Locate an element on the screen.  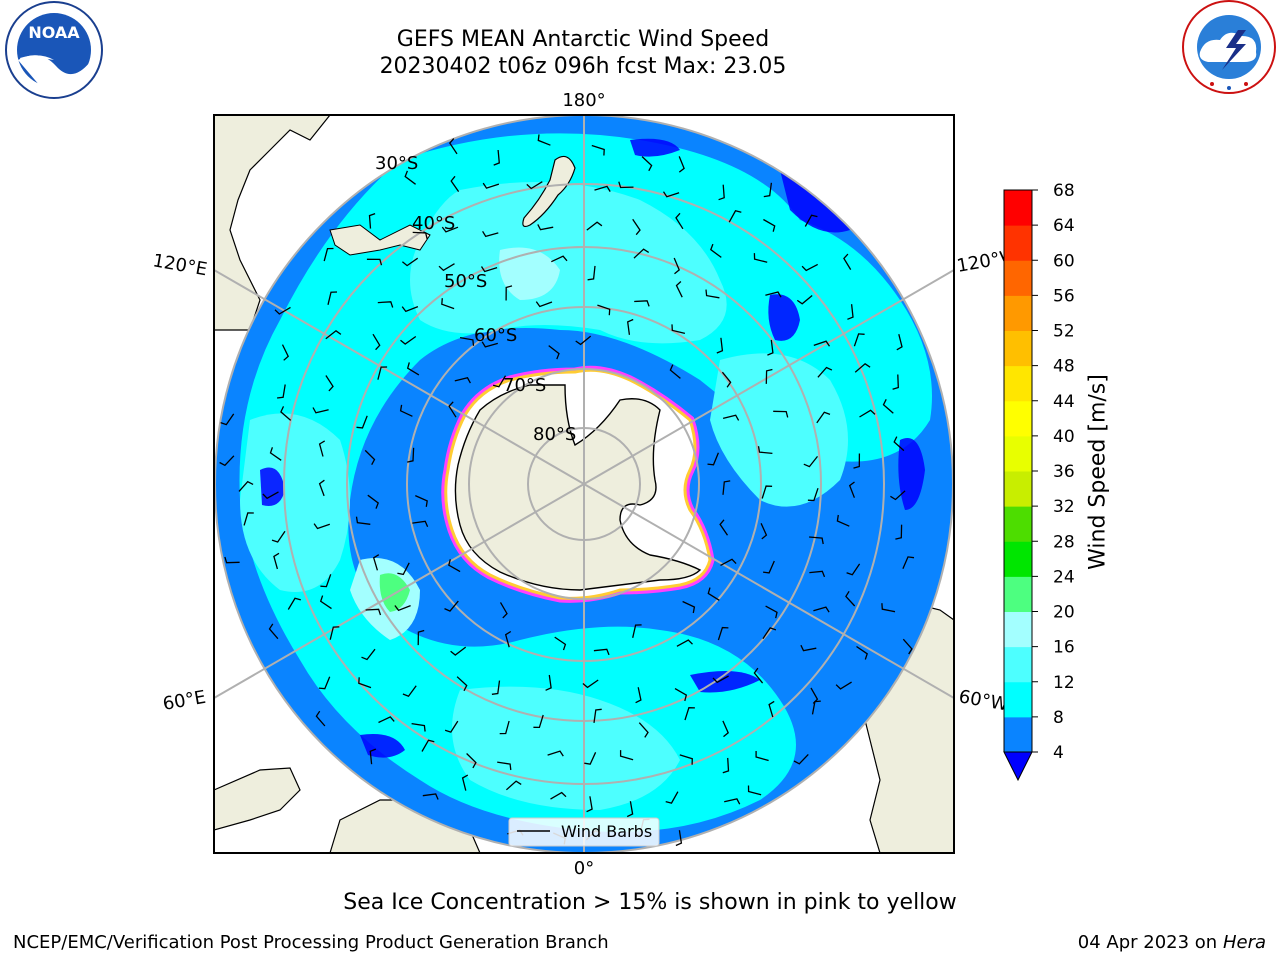
new-zealand-landmass is located at coordinates (549, 191).